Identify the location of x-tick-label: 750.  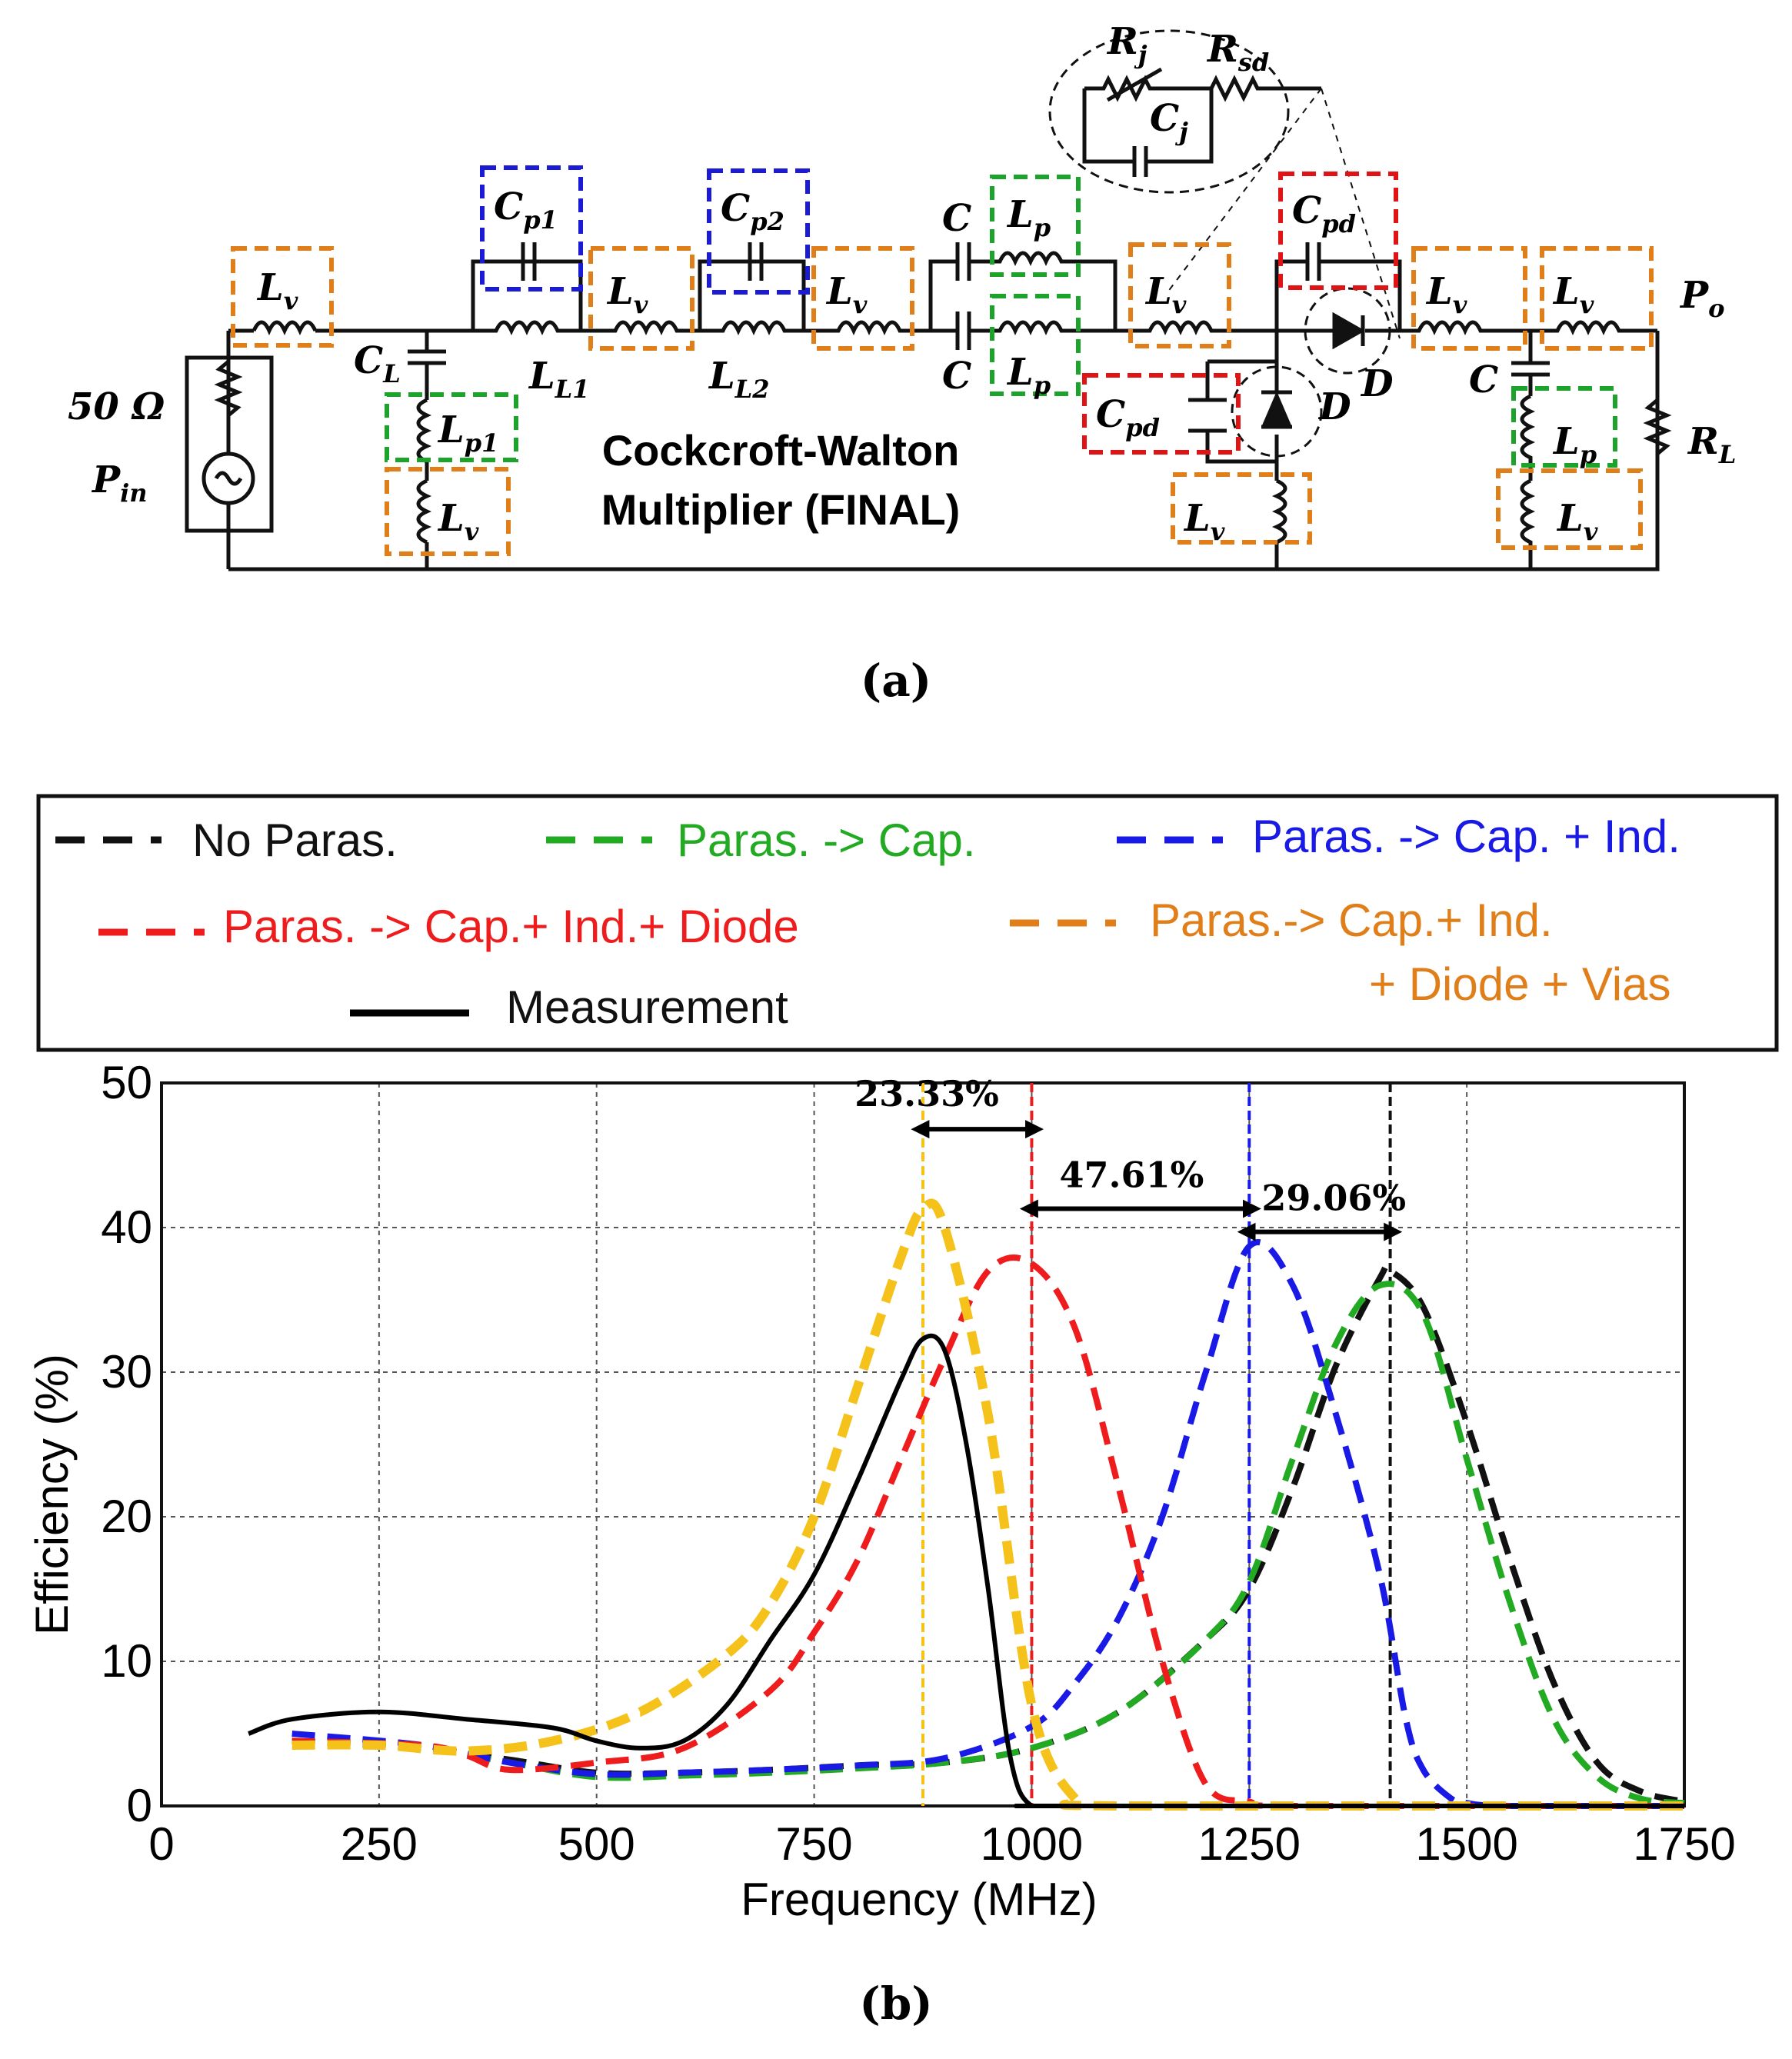
(814, 1844).